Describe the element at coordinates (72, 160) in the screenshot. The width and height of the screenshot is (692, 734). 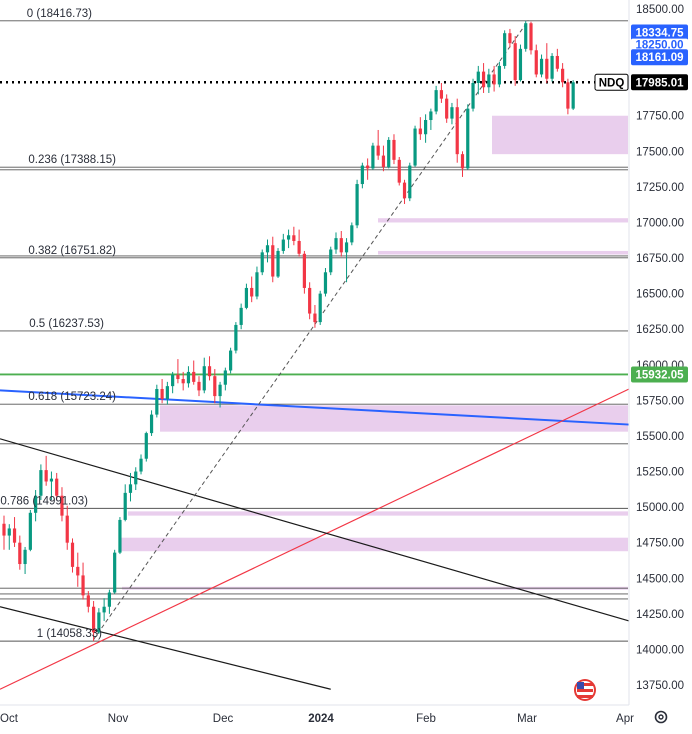
I see `fib-label-0.236: 0.236 (17388.15)` at that location.